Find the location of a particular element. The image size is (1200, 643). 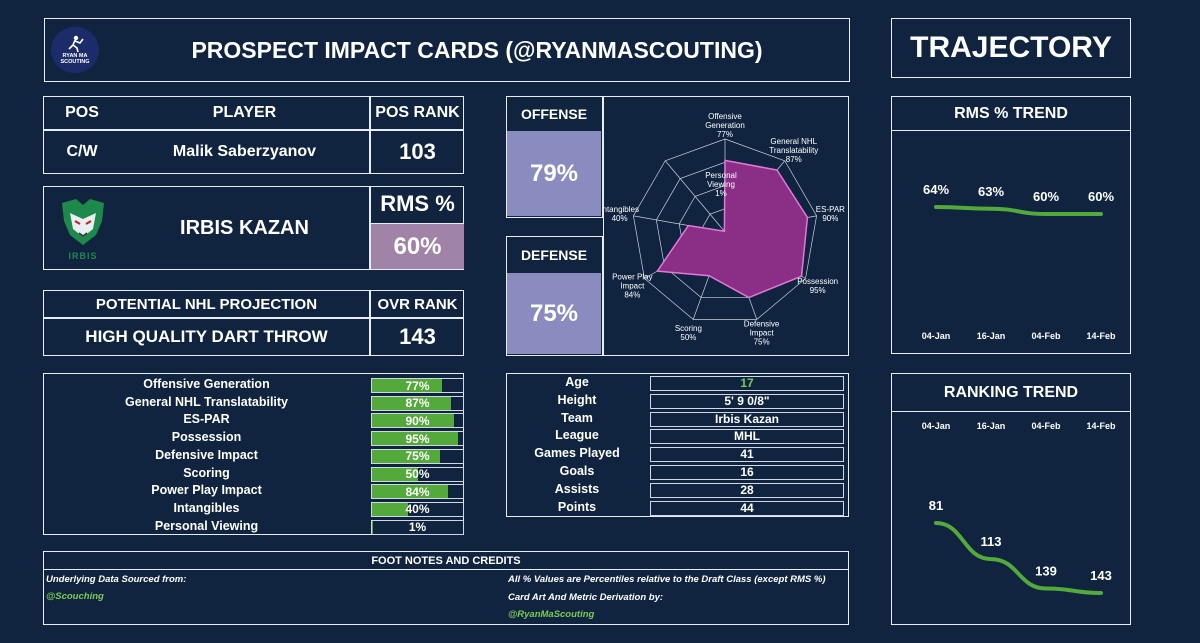

metric-label: Defensive Impact is located at coordinates (206, 454).